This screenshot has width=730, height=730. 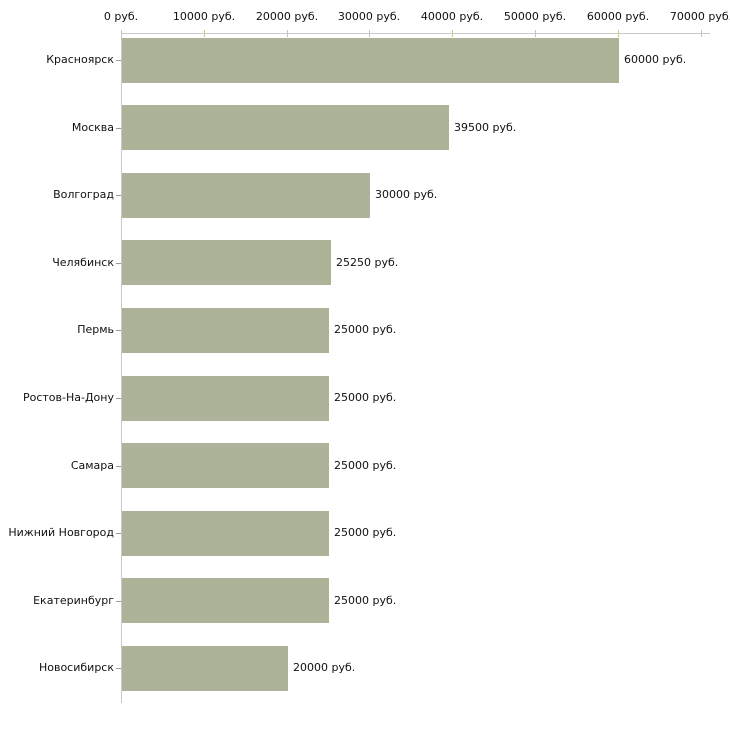 I want to click on x-axis-line, so click(x=415, y=33).